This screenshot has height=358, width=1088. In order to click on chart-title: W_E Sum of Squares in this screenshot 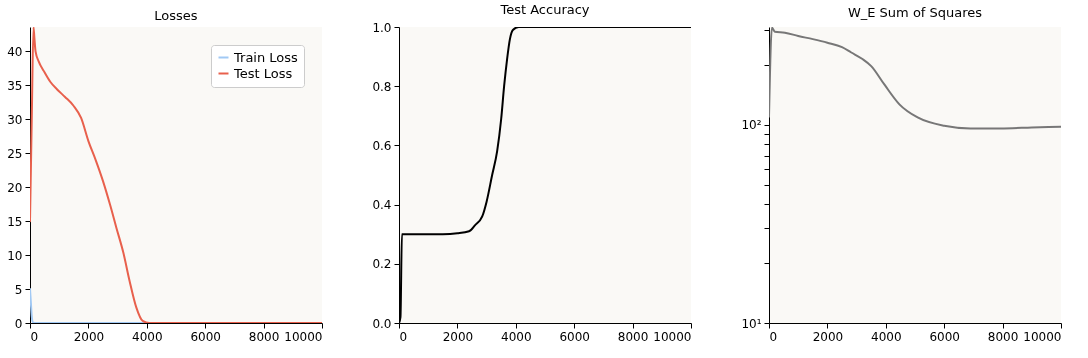, I will do `click(915, 13)`.